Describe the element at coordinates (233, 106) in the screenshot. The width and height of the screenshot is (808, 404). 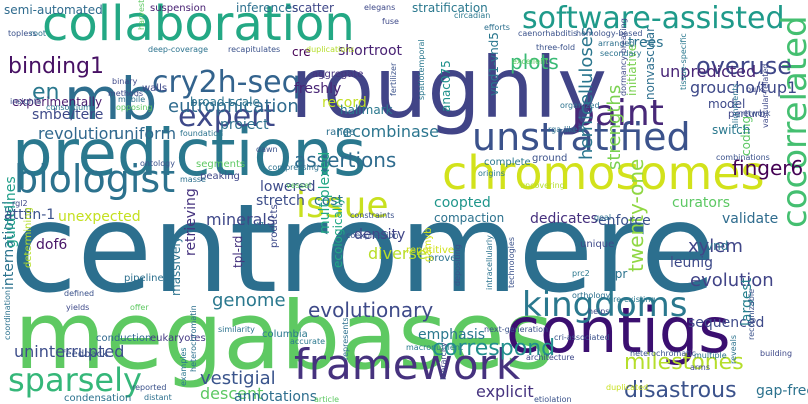
I see `word: eutrophication` at that location.